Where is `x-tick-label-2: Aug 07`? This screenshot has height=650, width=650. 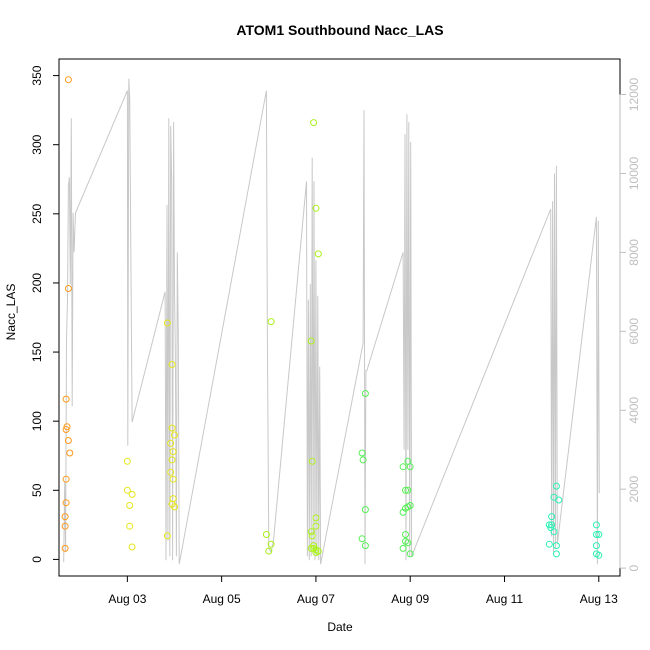
x-tick-label-2: Aug 07 is located at coordinates (316, 599).